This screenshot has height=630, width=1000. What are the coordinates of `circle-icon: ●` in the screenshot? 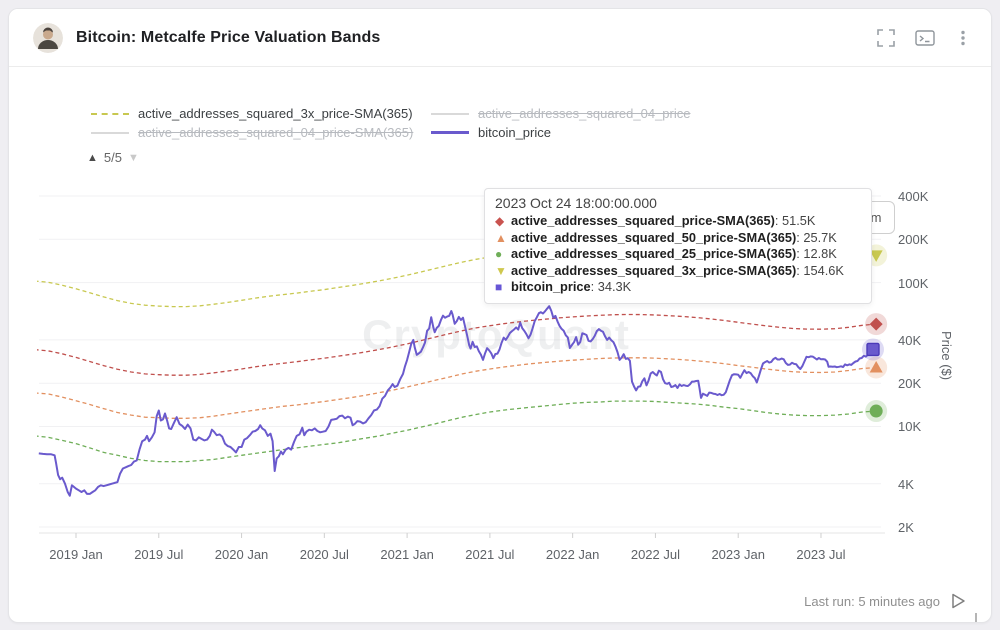 It's located at (499, 254).